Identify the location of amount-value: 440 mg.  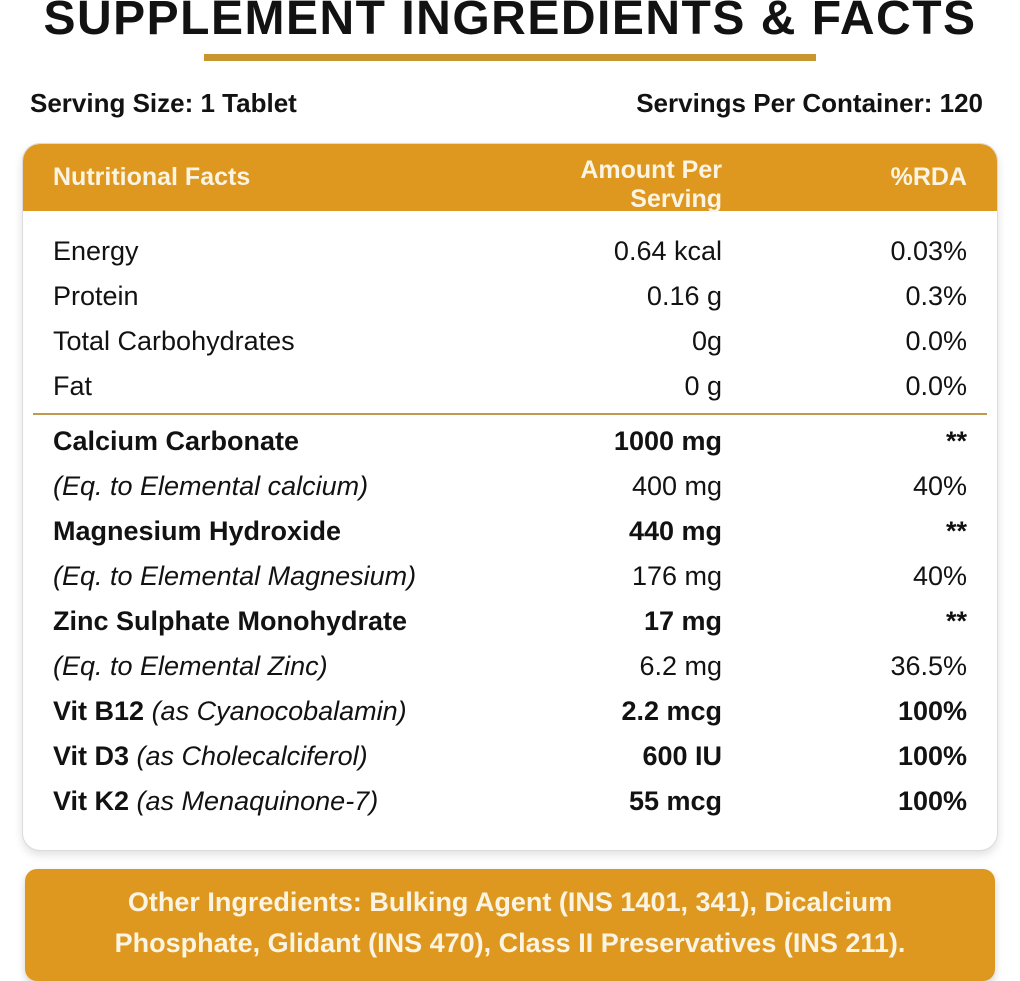
(675, 531).